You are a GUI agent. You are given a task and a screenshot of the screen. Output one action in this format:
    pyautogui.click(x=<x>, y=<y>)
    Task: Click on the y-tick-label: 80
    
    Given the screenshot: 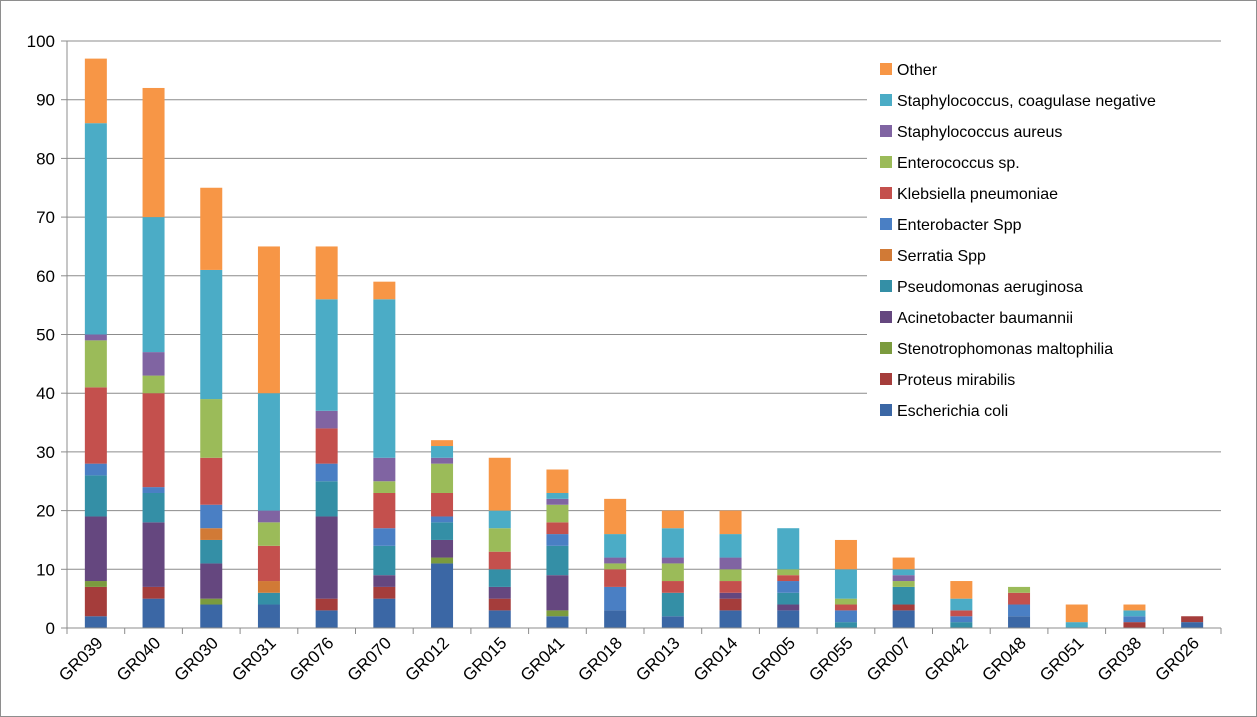 What is the action you would take?
    pyautogui.click(x=45, y=158)
    